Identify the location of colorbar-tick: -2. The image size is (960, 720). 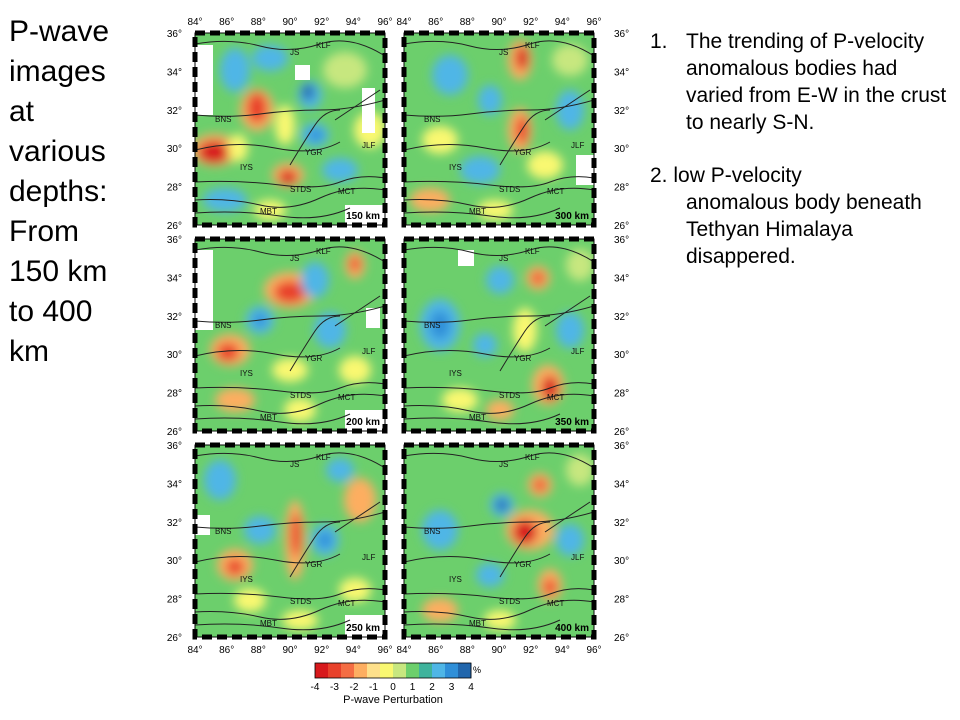
(354, 687).